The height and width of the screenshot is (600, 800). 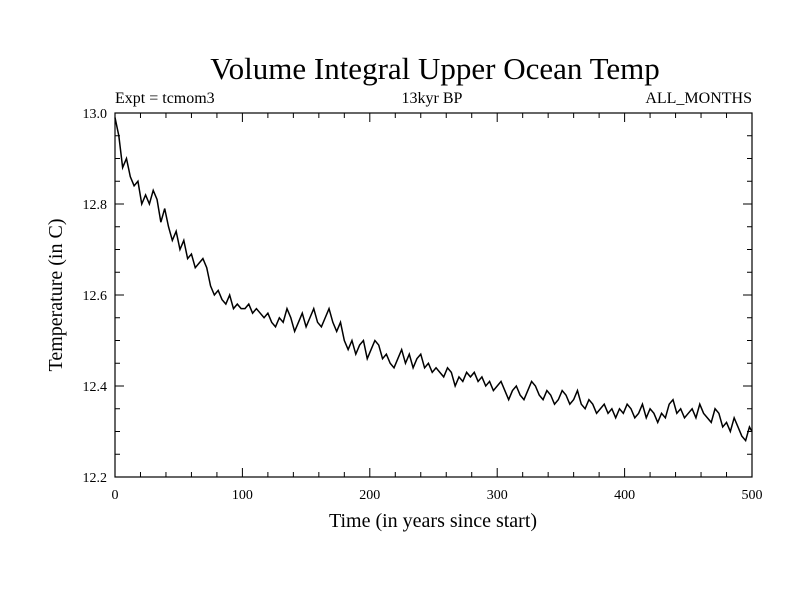 I want to click on x-tick-label: 300, so click(x=497, y=495).